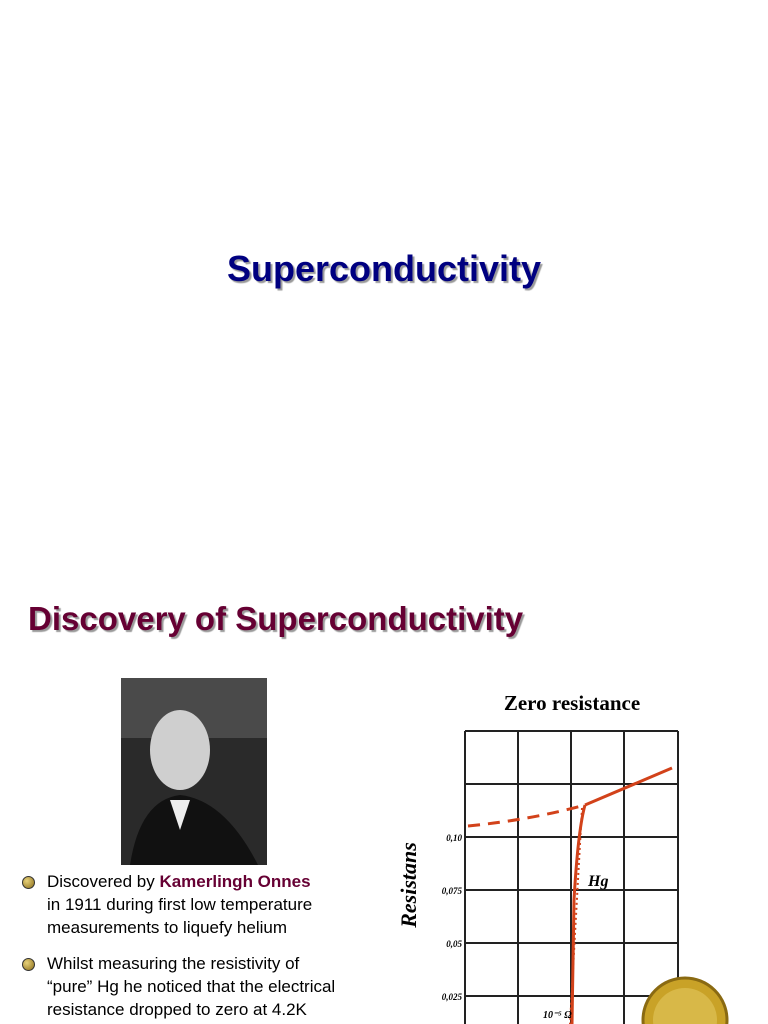 The width and height of the screenshot is (768, 1024). I want to click on curve-label: Hg, so click(597, 881).